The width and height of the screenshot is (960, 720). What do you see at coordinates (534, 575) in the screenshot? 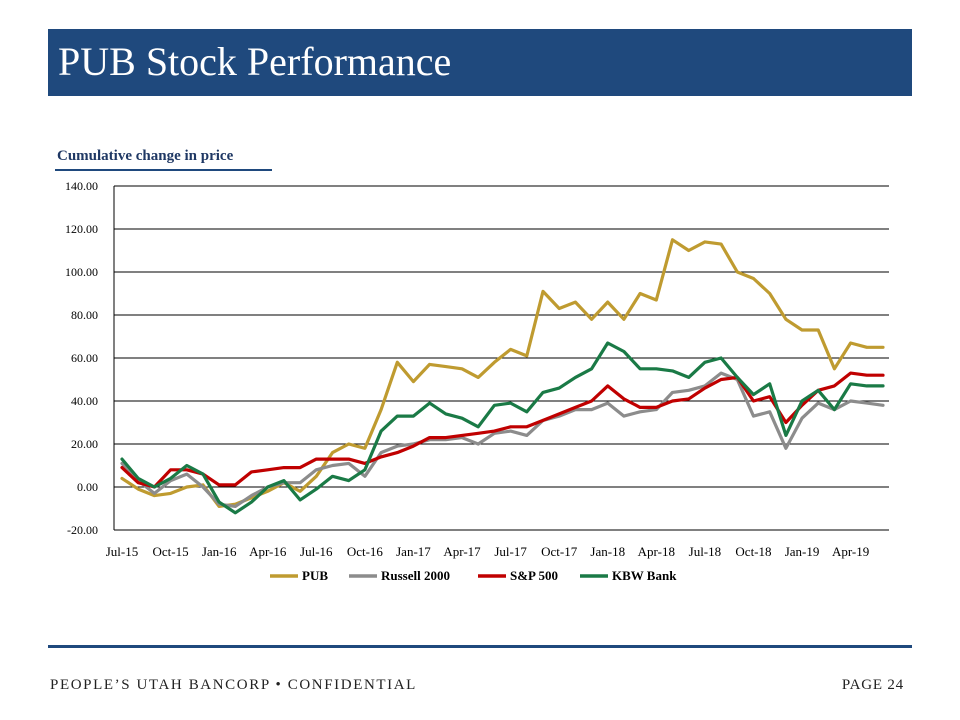
I see `legend-label-s-p-500: S&P 500` at bounding box center [534, 575].